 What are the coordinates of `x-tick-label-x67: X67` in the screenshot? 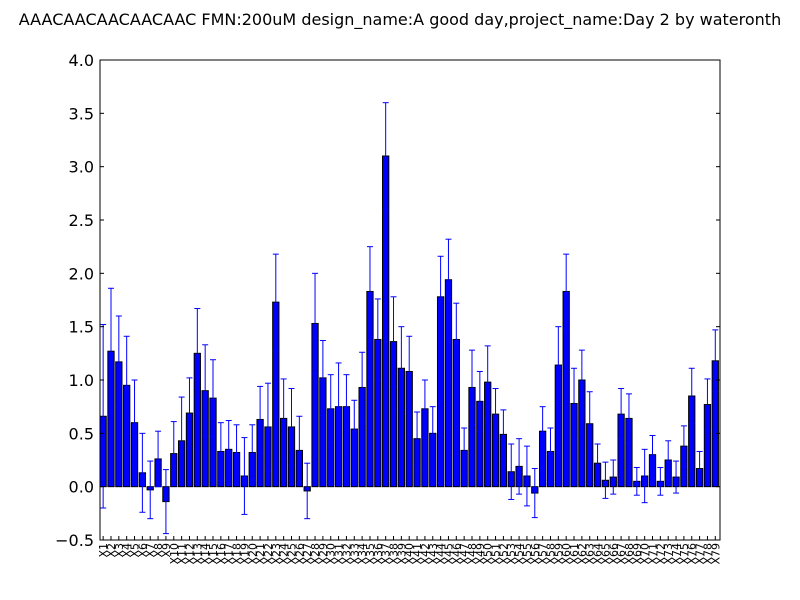 It's located at (621, 554).